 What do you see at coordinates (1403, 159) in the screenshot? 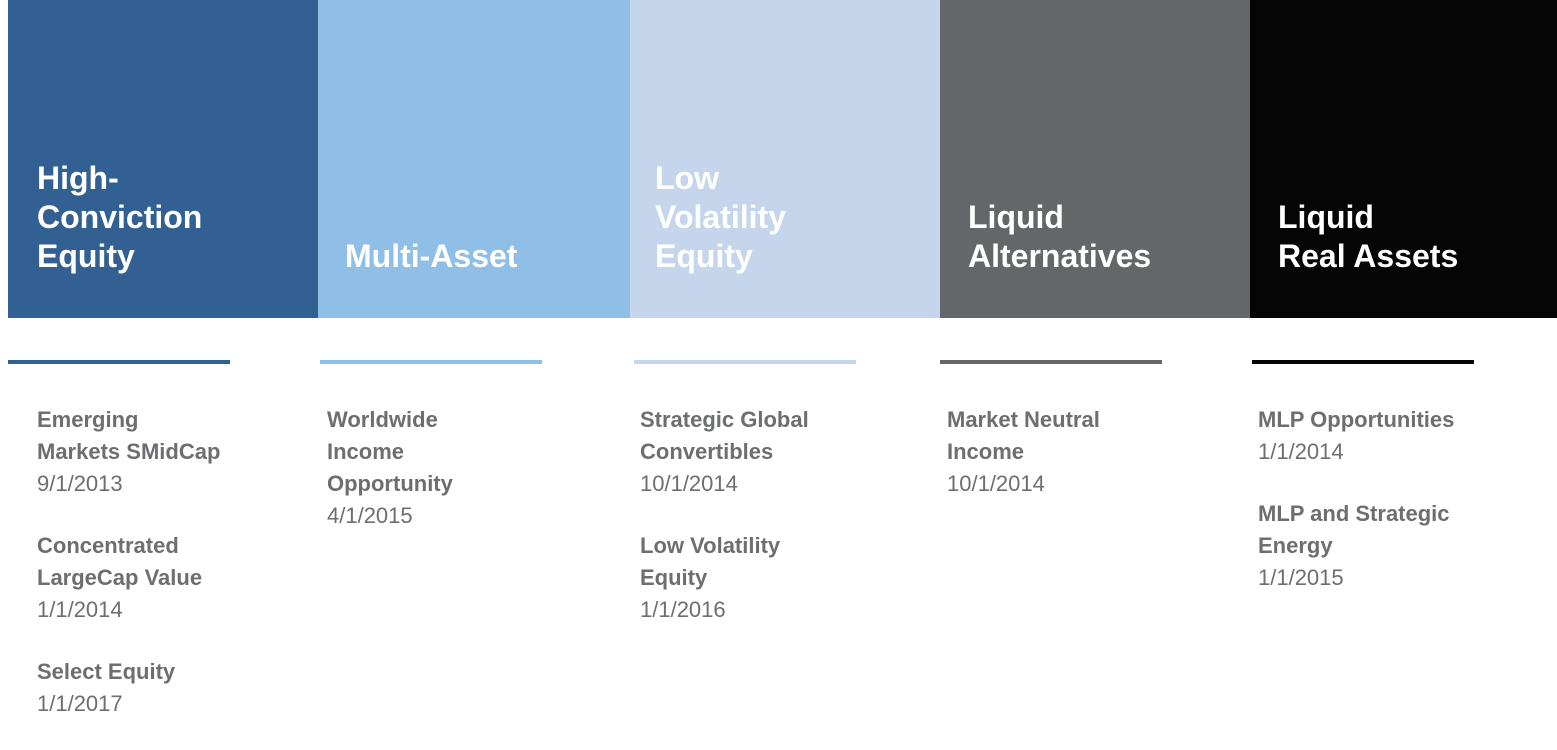
I see `category-header: Liquid Real Assets` at bounding box center [1403, 159].